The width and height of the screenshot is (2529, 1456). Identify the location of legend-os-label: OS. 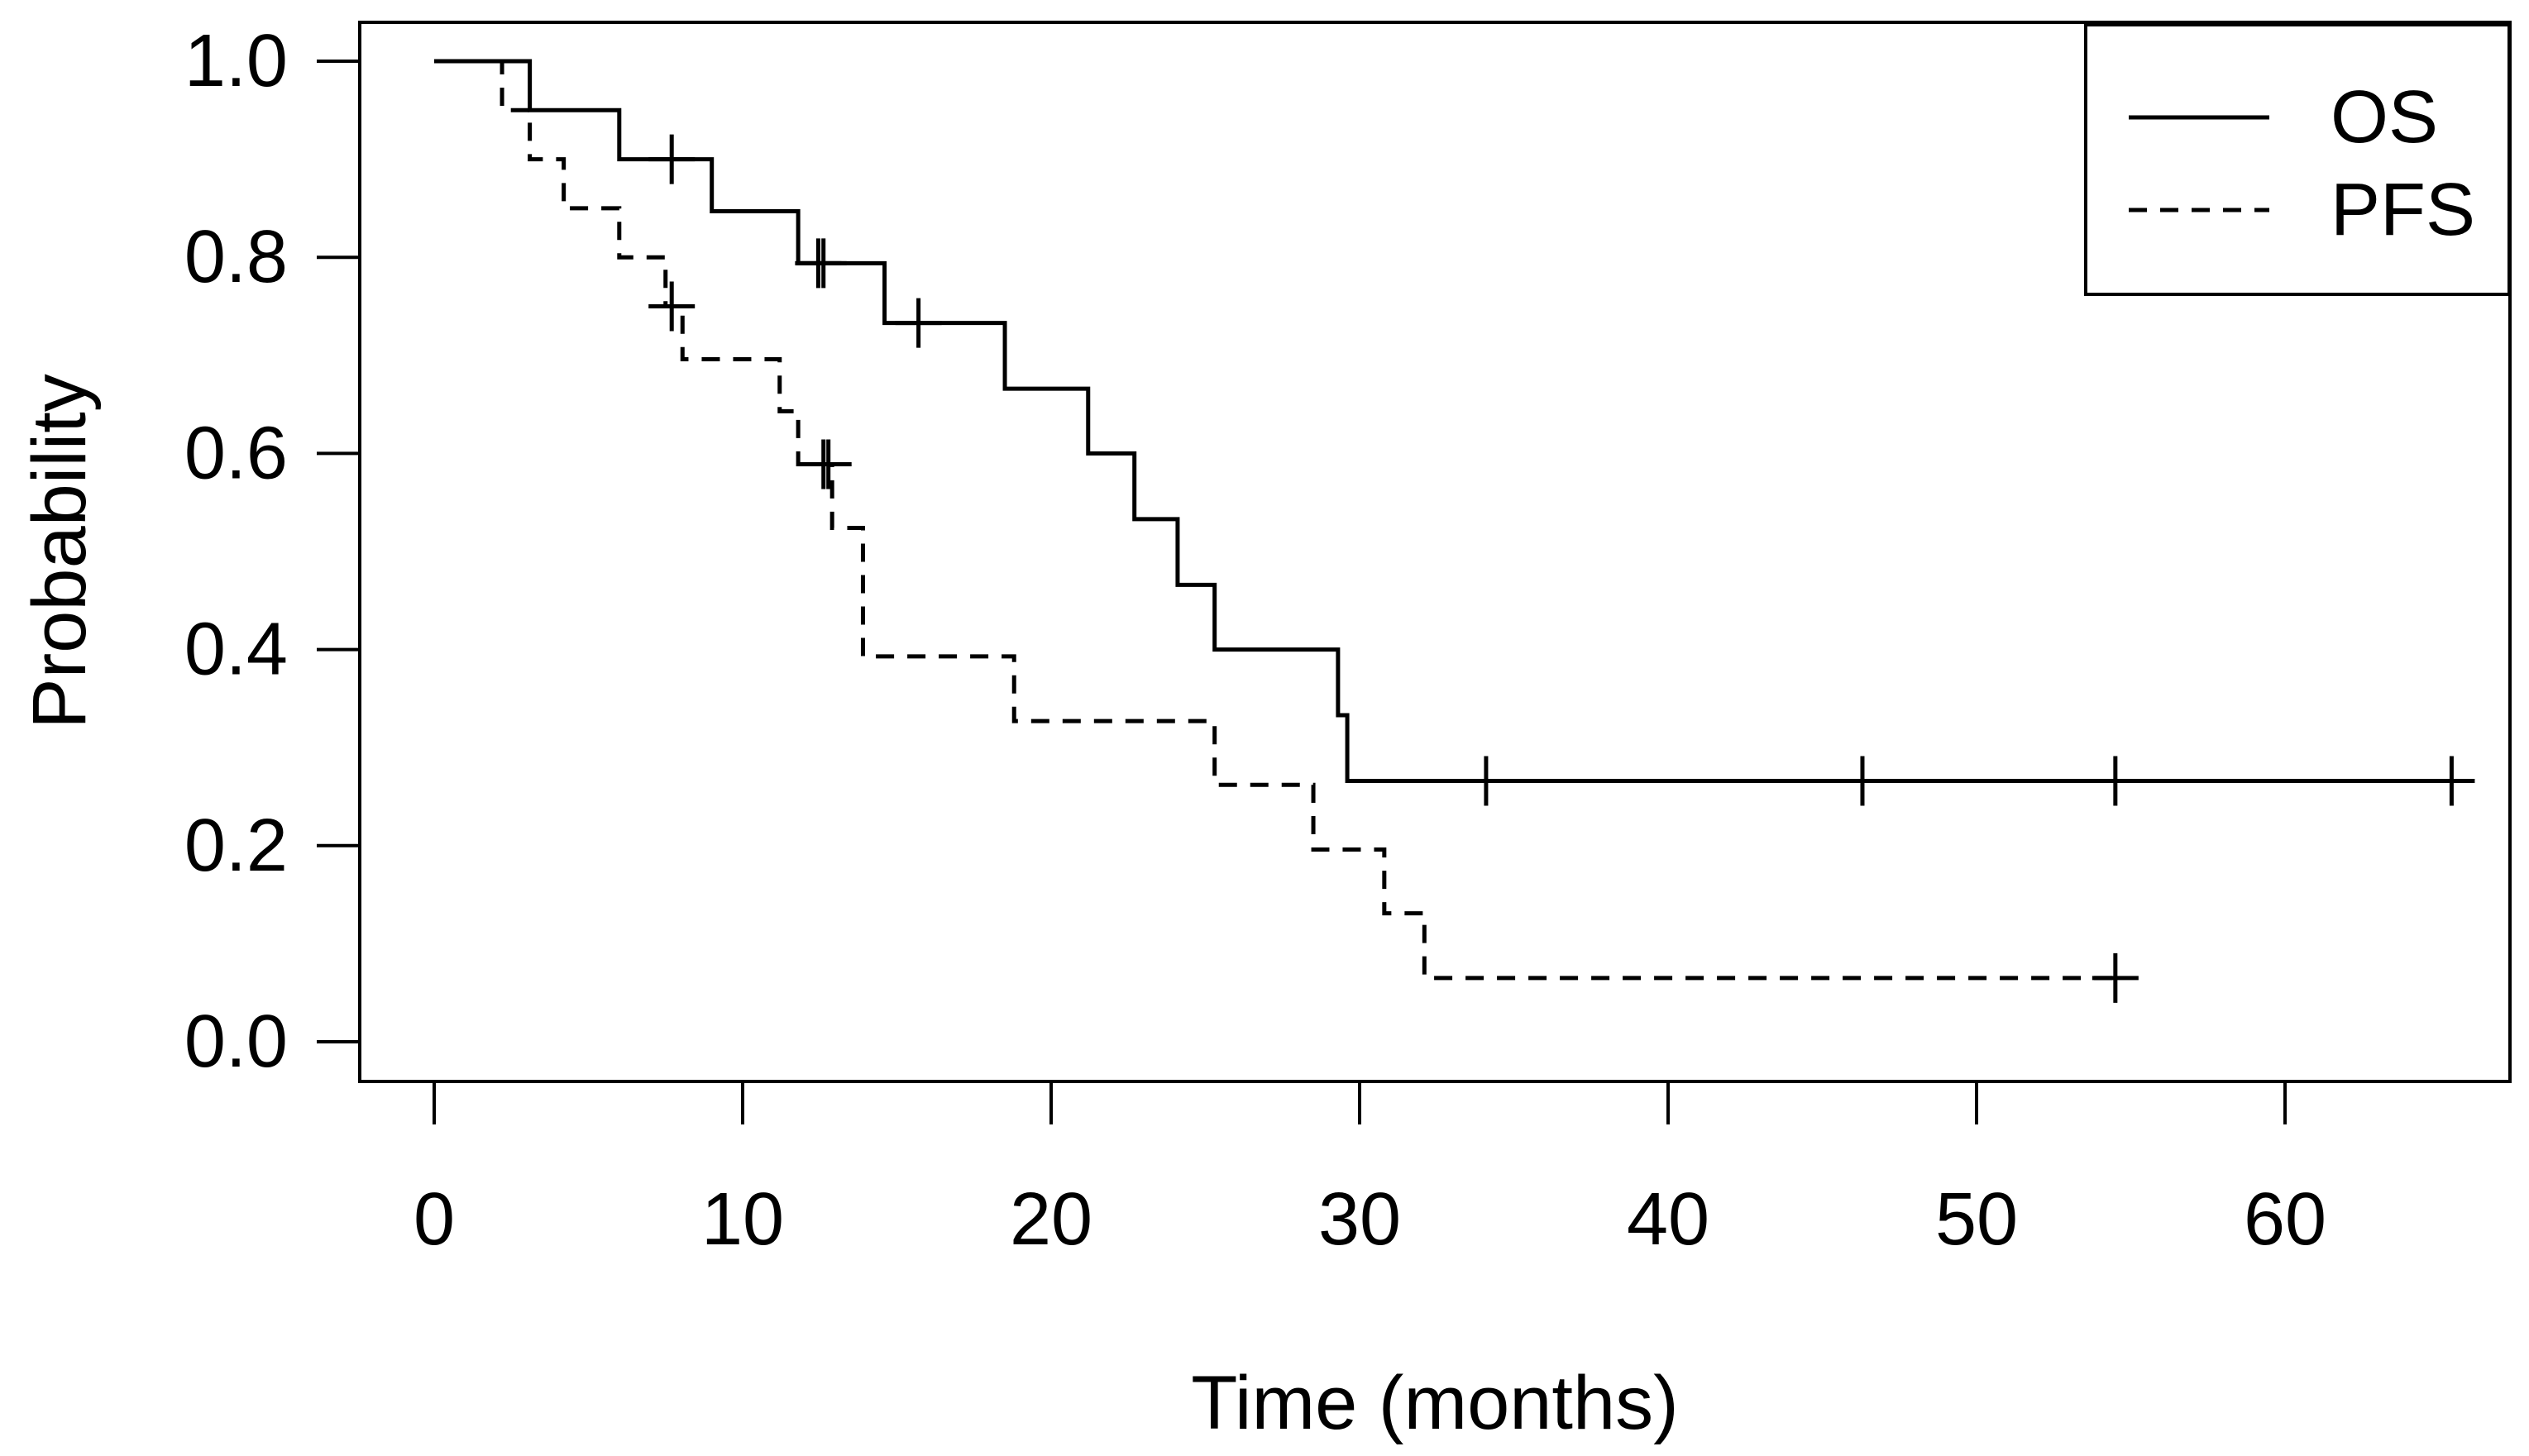
(2384, 117).